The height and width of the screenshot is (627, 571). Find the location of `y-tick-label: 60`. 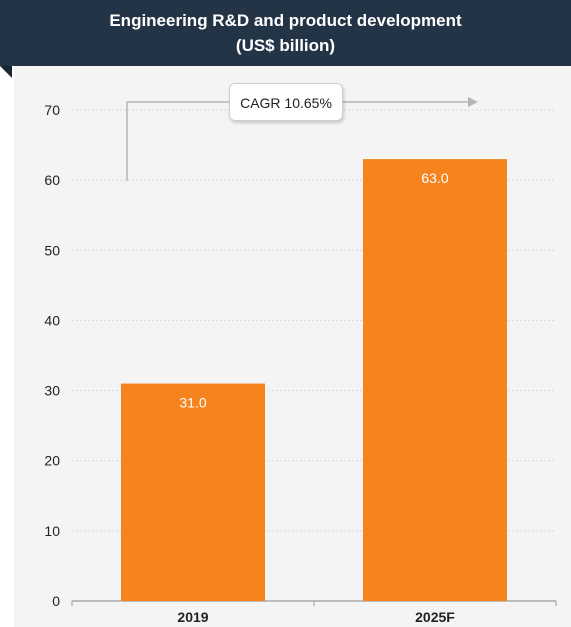

y-tick-label: 60 is located at coordinates (52, 180).